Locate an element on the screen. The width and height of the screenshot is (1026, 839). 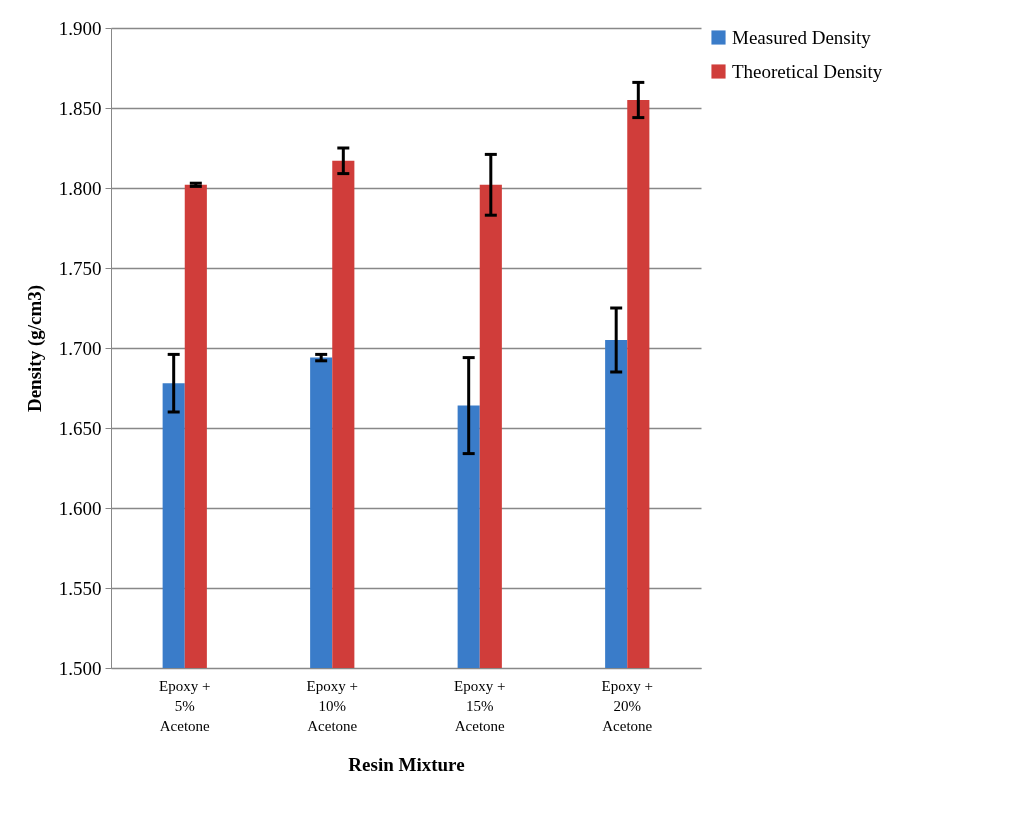
legend-label: Theoretical Density is located at coordinates (807, 71).